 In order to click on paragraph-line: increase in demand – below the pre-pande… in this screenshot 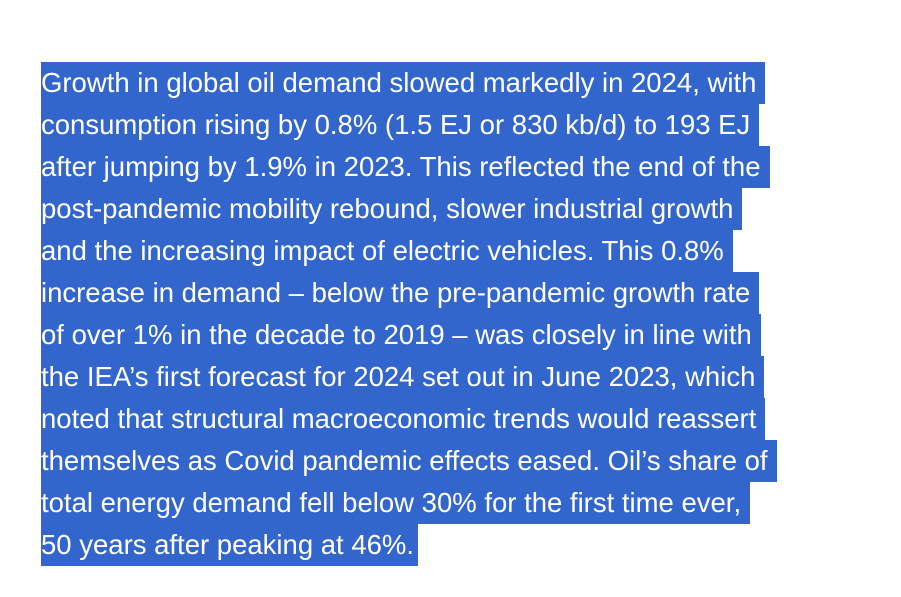, I will do `click(461, 293)`.